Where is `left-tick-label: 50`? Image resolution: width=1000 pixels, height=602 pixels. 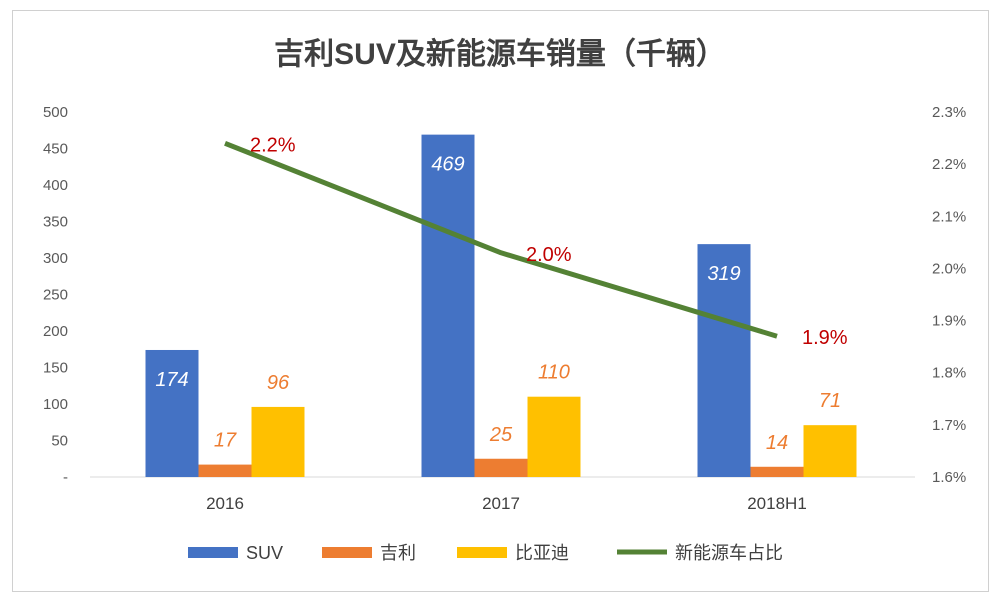
left-tick-label: 50 is located at coordinates (59, 441).